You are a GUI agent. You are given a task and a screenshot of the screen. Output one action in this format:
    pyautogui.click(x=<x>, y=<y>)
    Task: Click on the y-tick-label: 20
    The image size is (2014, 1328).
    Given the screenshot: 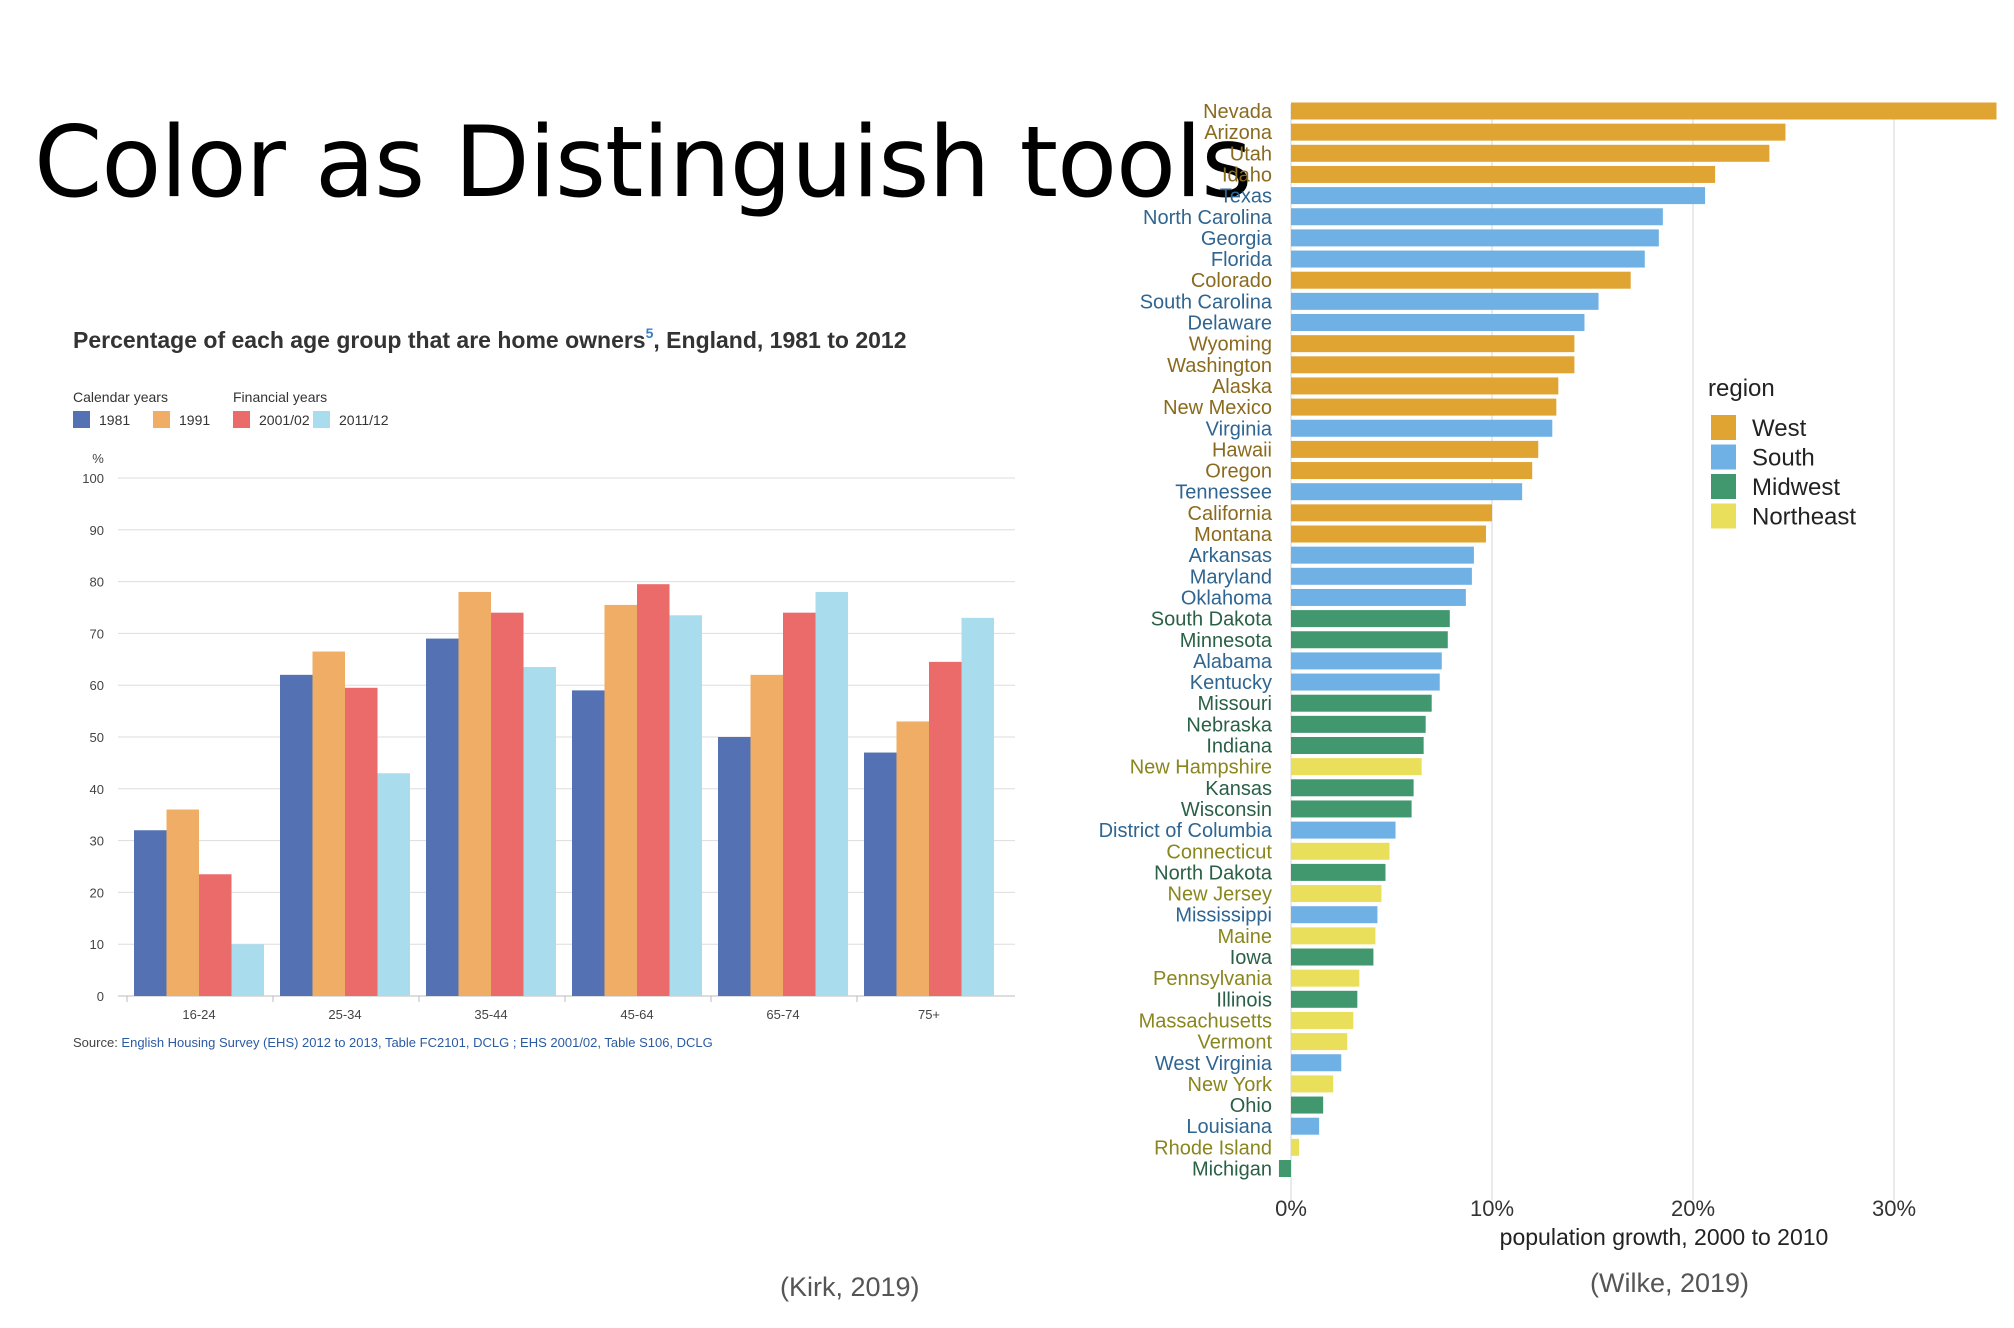 What is the action you would take?
    pyautogui.click(x=97, y=892)
    